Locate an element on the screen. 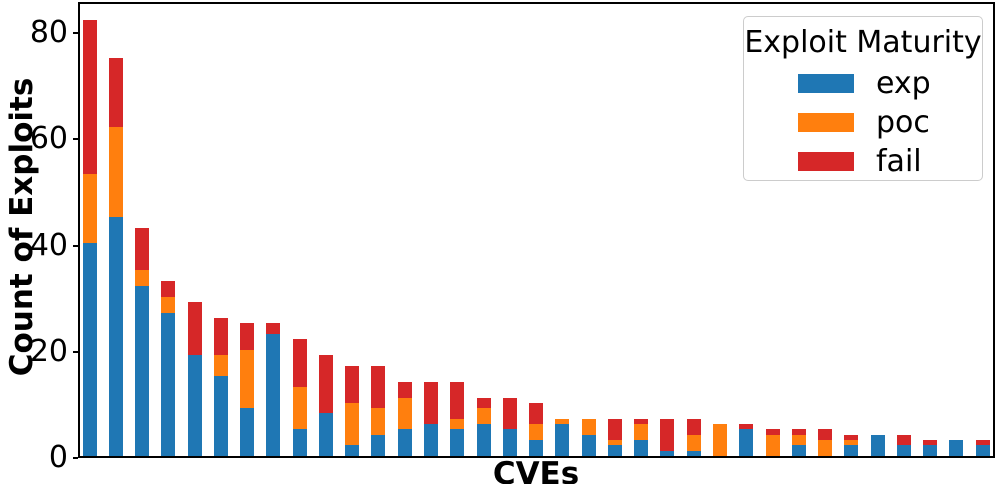 This screenshot has height=484, width=997. legend-swatch-poc is located at coordinates (826, 122).